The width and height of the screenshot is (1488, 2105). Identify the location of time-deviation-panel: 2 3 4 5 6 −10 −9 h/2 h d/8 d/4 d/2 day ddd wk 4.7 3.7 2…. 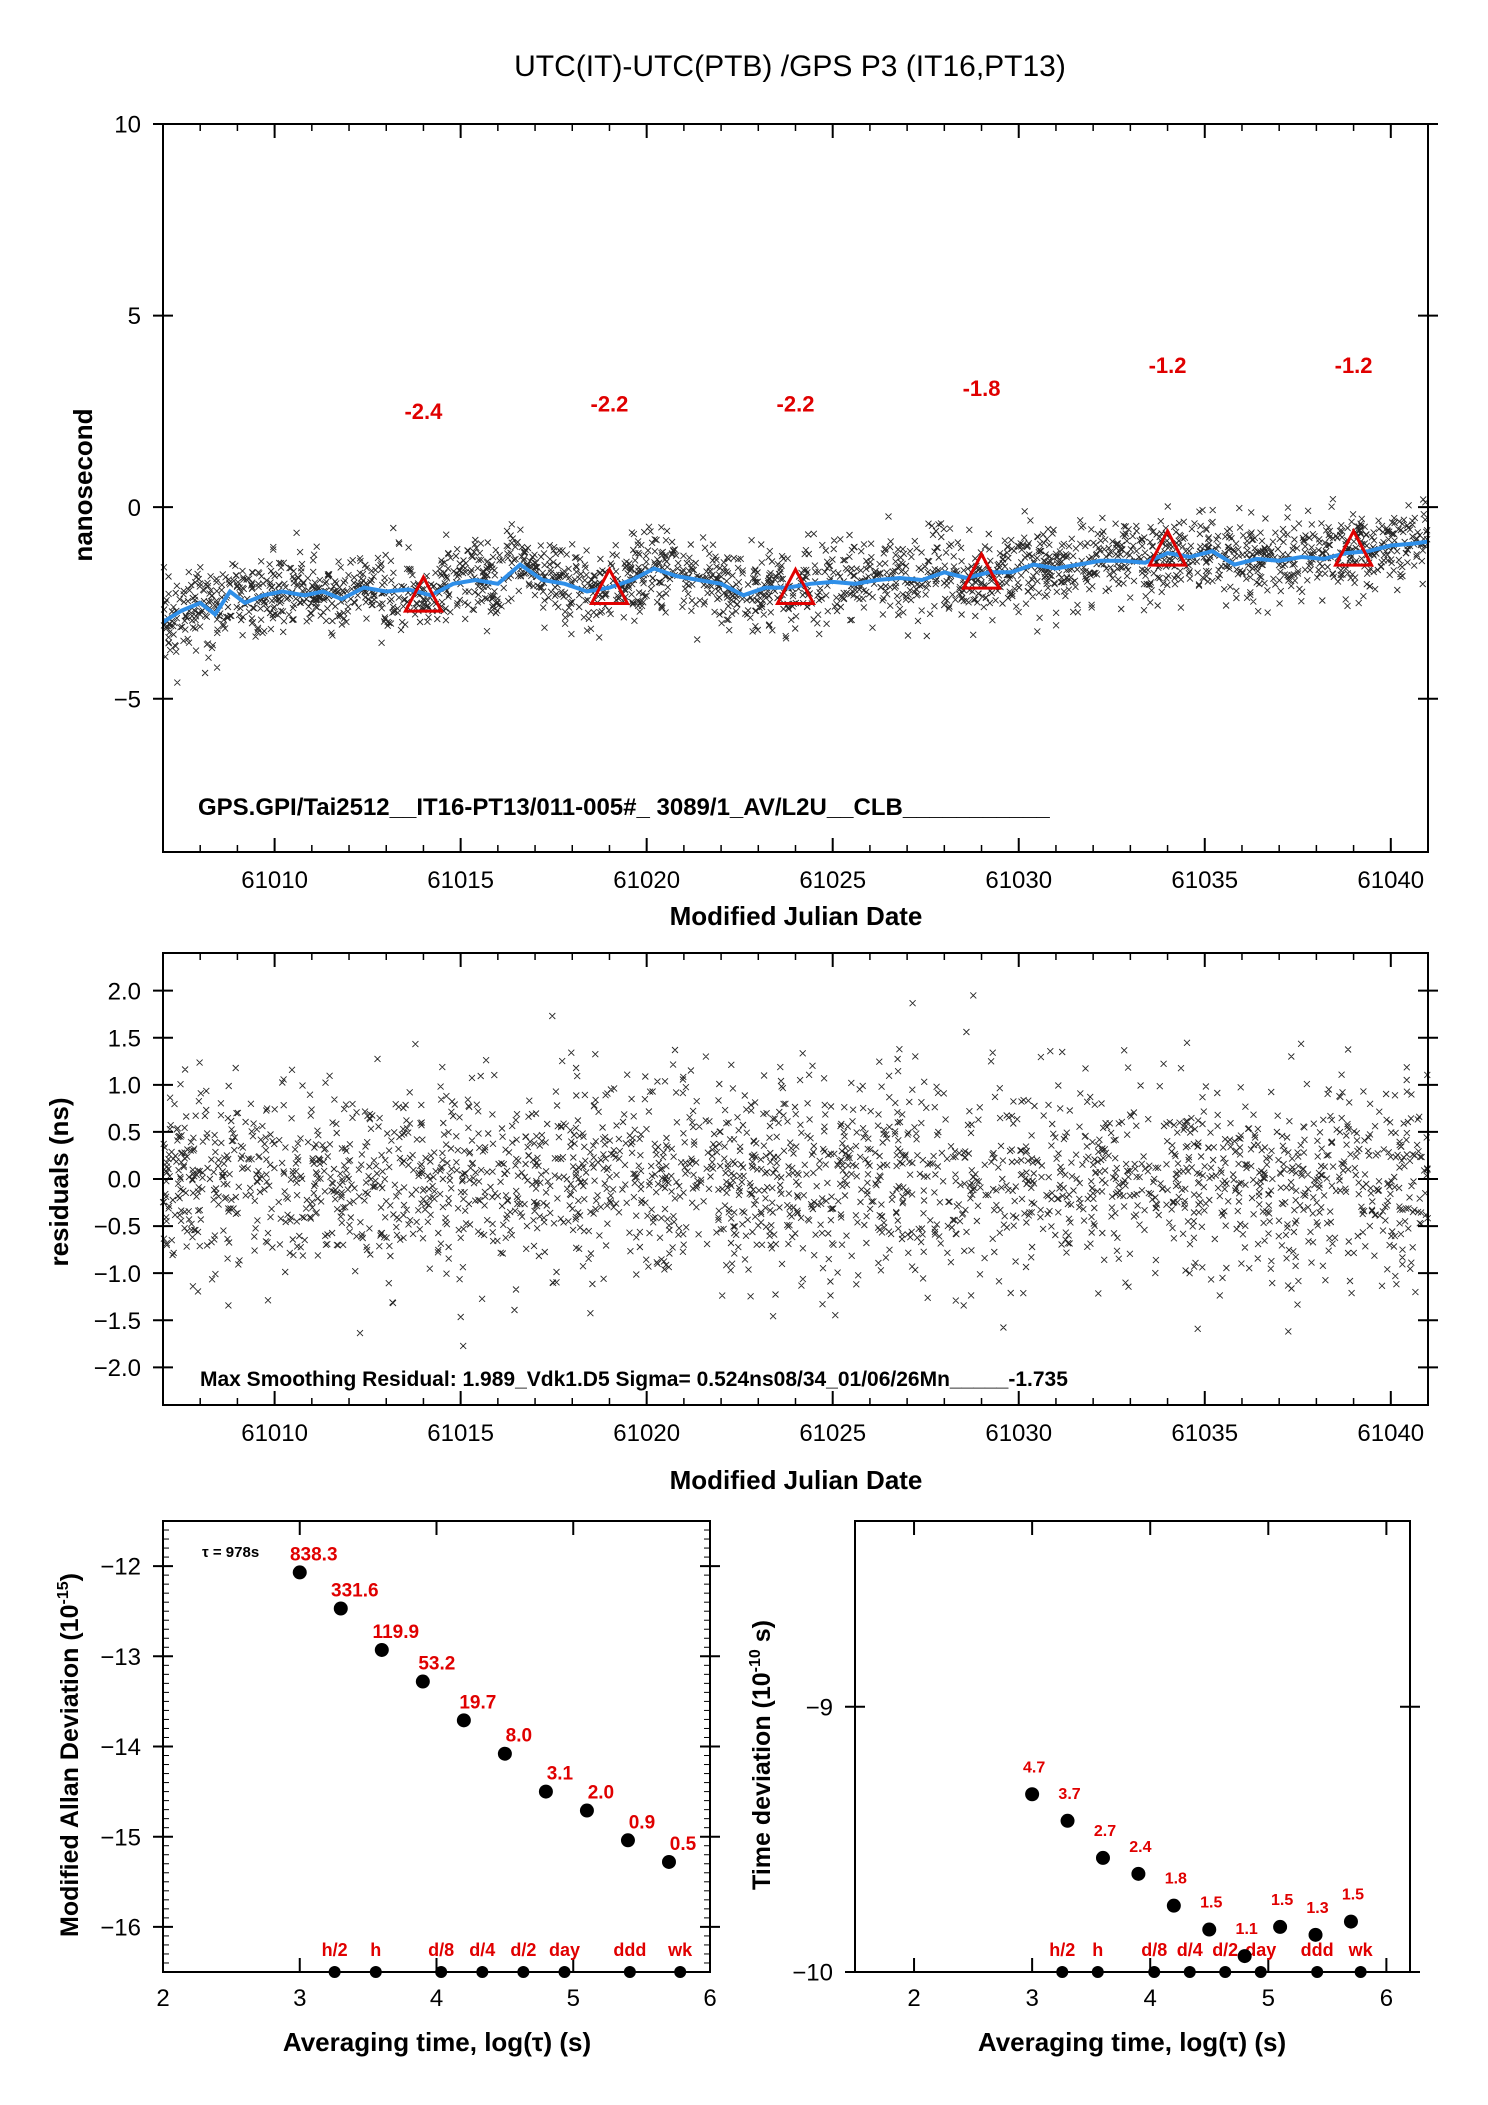
(1083, 1788).